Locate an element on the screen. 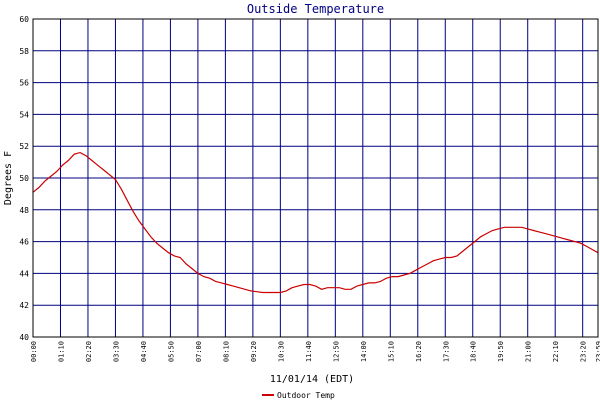 The height and width of the screenshot is (404, 600). y-tick-label: 42 is located at coordinates (24, 305).